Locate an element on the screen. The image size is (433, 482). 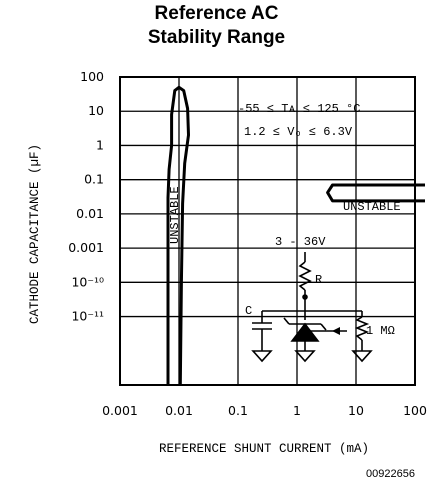
y-tick-label: 10⁻¹¹ is located at coordinates (87, 316).